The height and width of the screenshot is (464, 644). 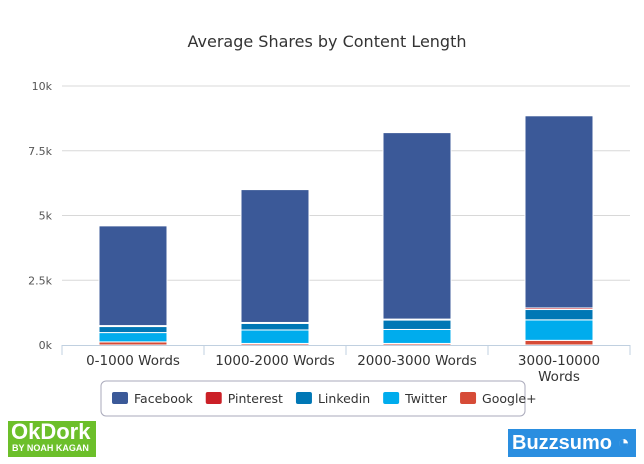 I want to click on legend-label: Google+, so click(x=509, y=398).